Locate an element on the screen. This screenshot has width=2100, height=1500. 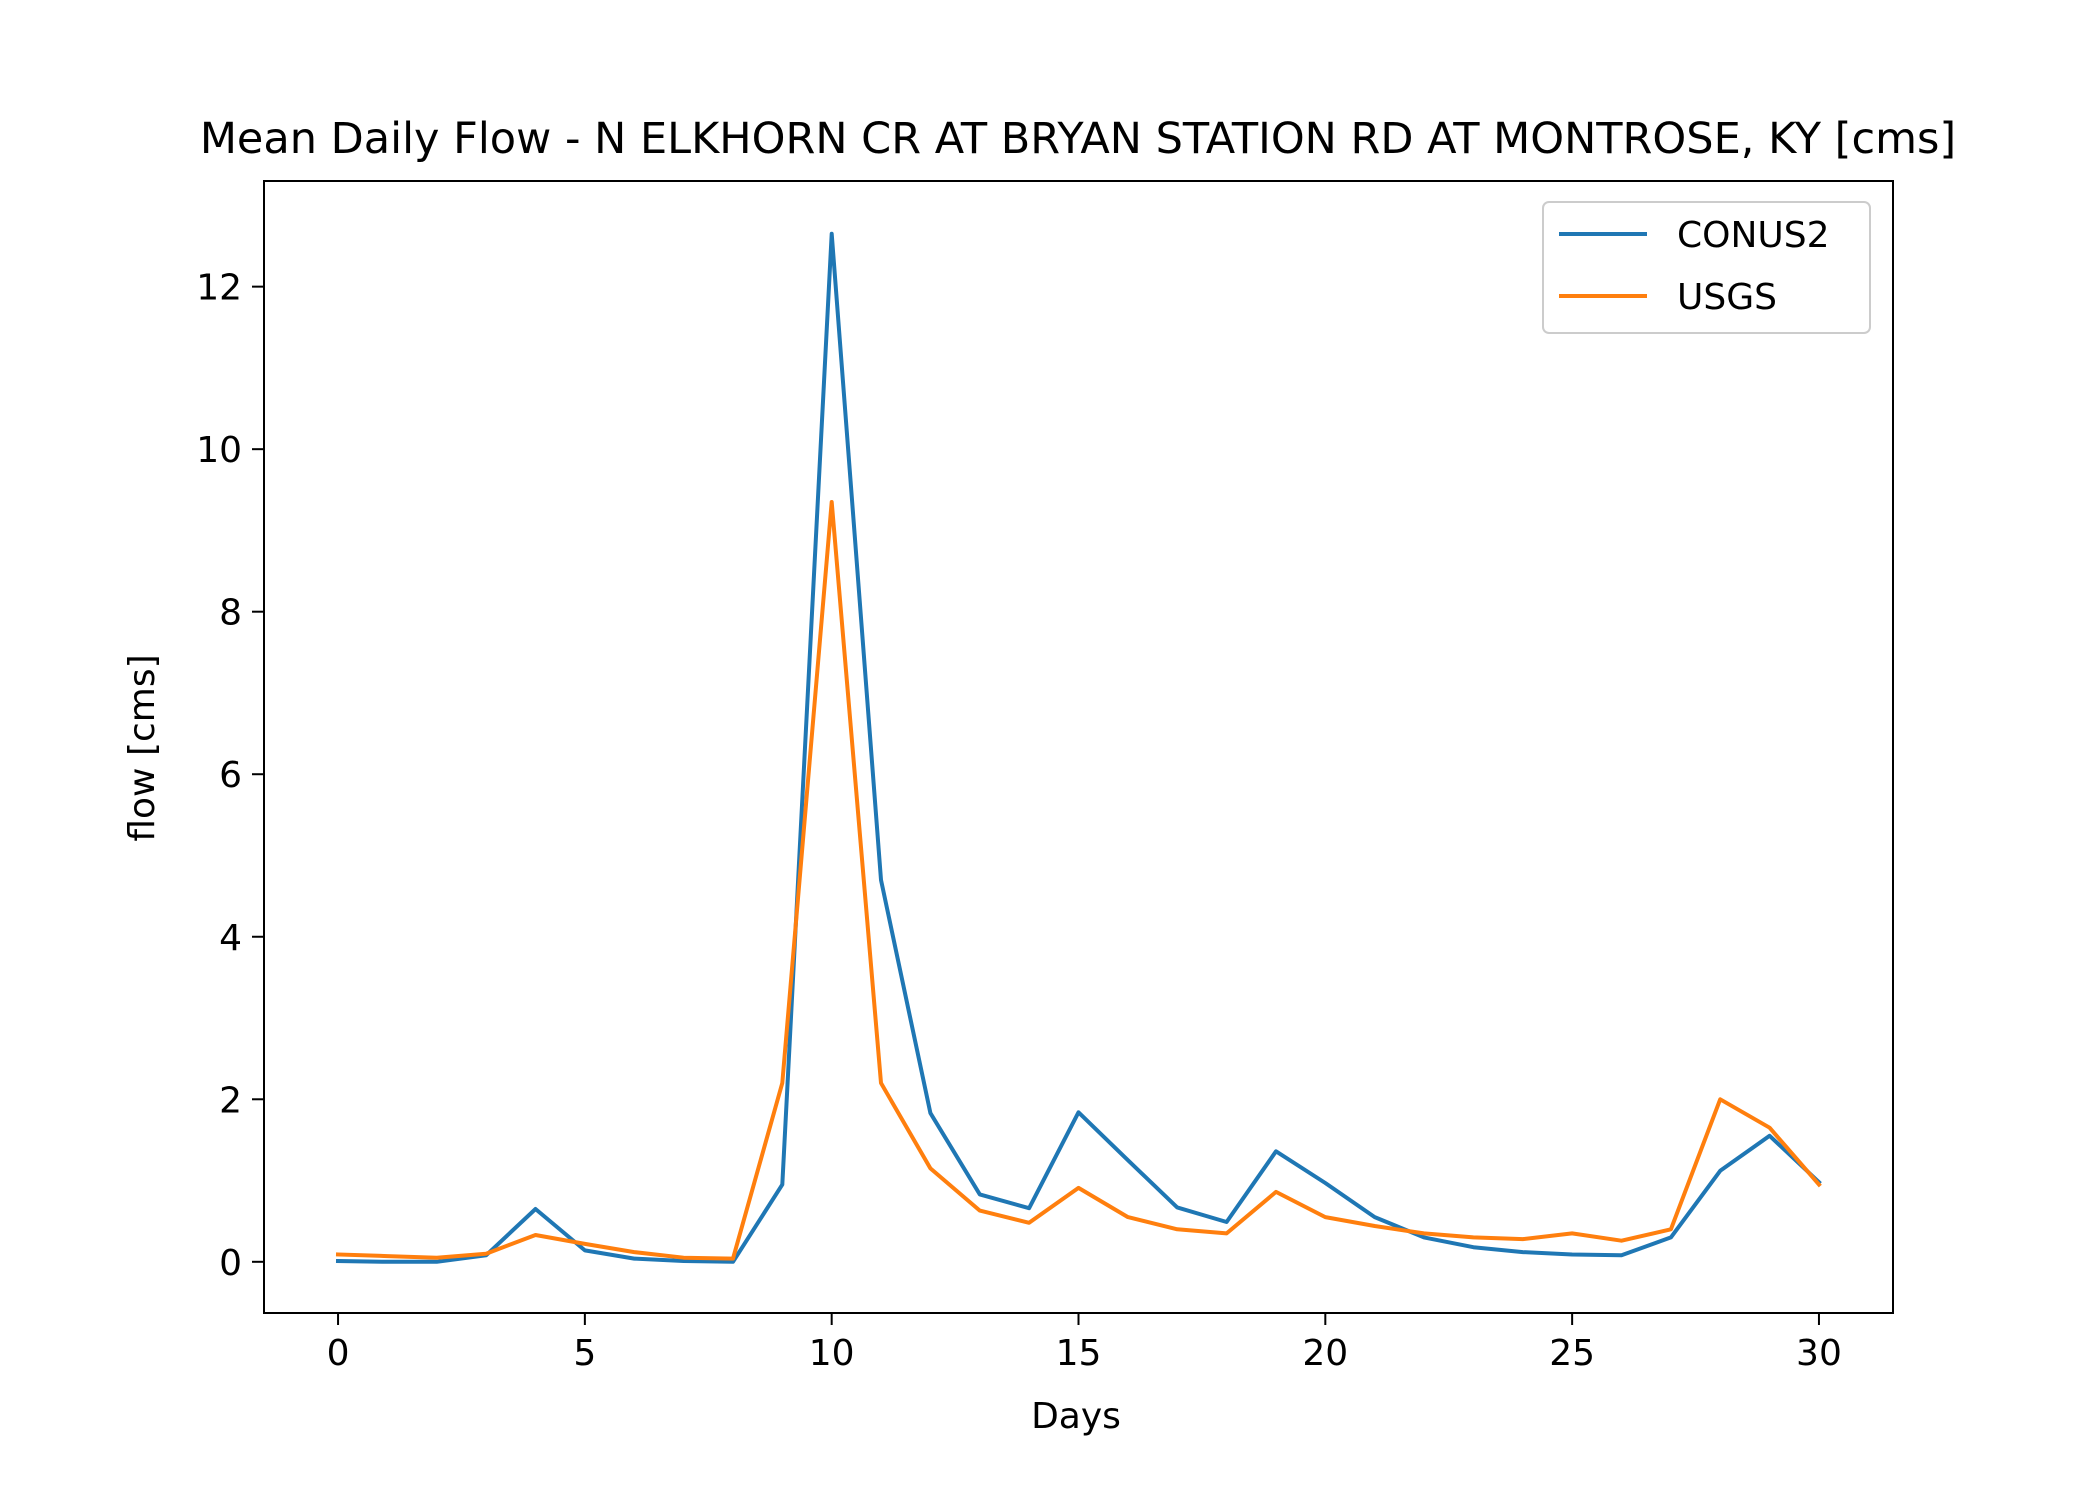
legend: CONUS2 USGS is located at coordinates (1706, 267).